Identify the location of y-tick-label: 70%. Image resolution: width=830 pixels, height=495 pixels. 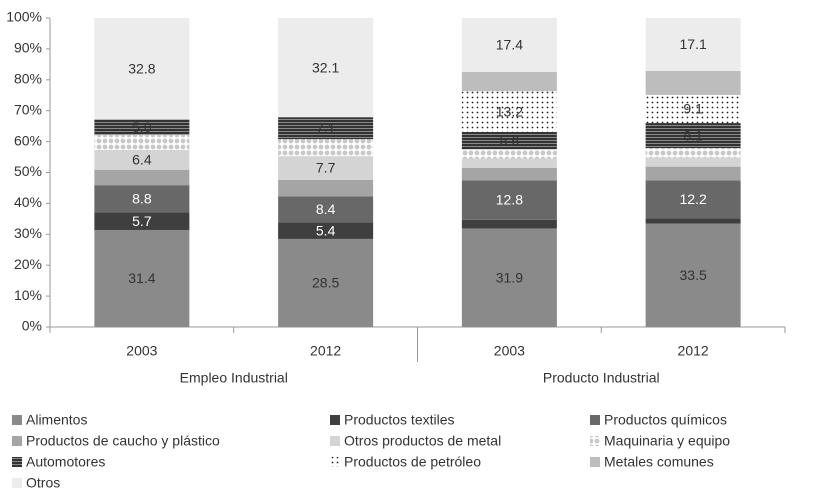
(28, 109).